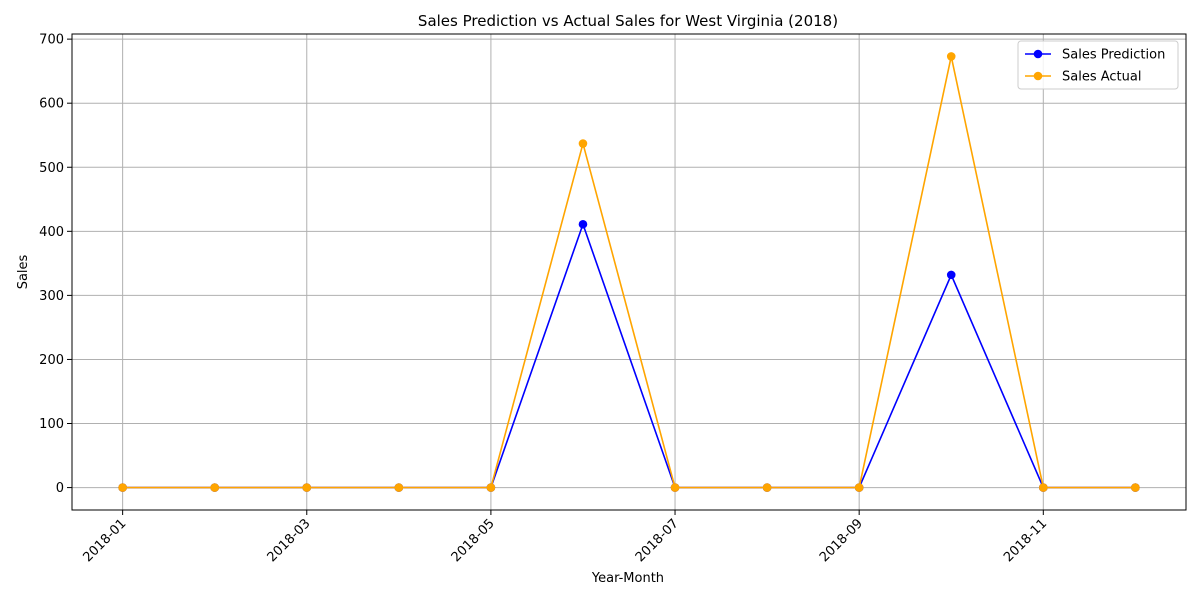  Describe the element at coordinates (1025, 540) in the screenshot. I see `x-tick-label: 2018-11` at that location.